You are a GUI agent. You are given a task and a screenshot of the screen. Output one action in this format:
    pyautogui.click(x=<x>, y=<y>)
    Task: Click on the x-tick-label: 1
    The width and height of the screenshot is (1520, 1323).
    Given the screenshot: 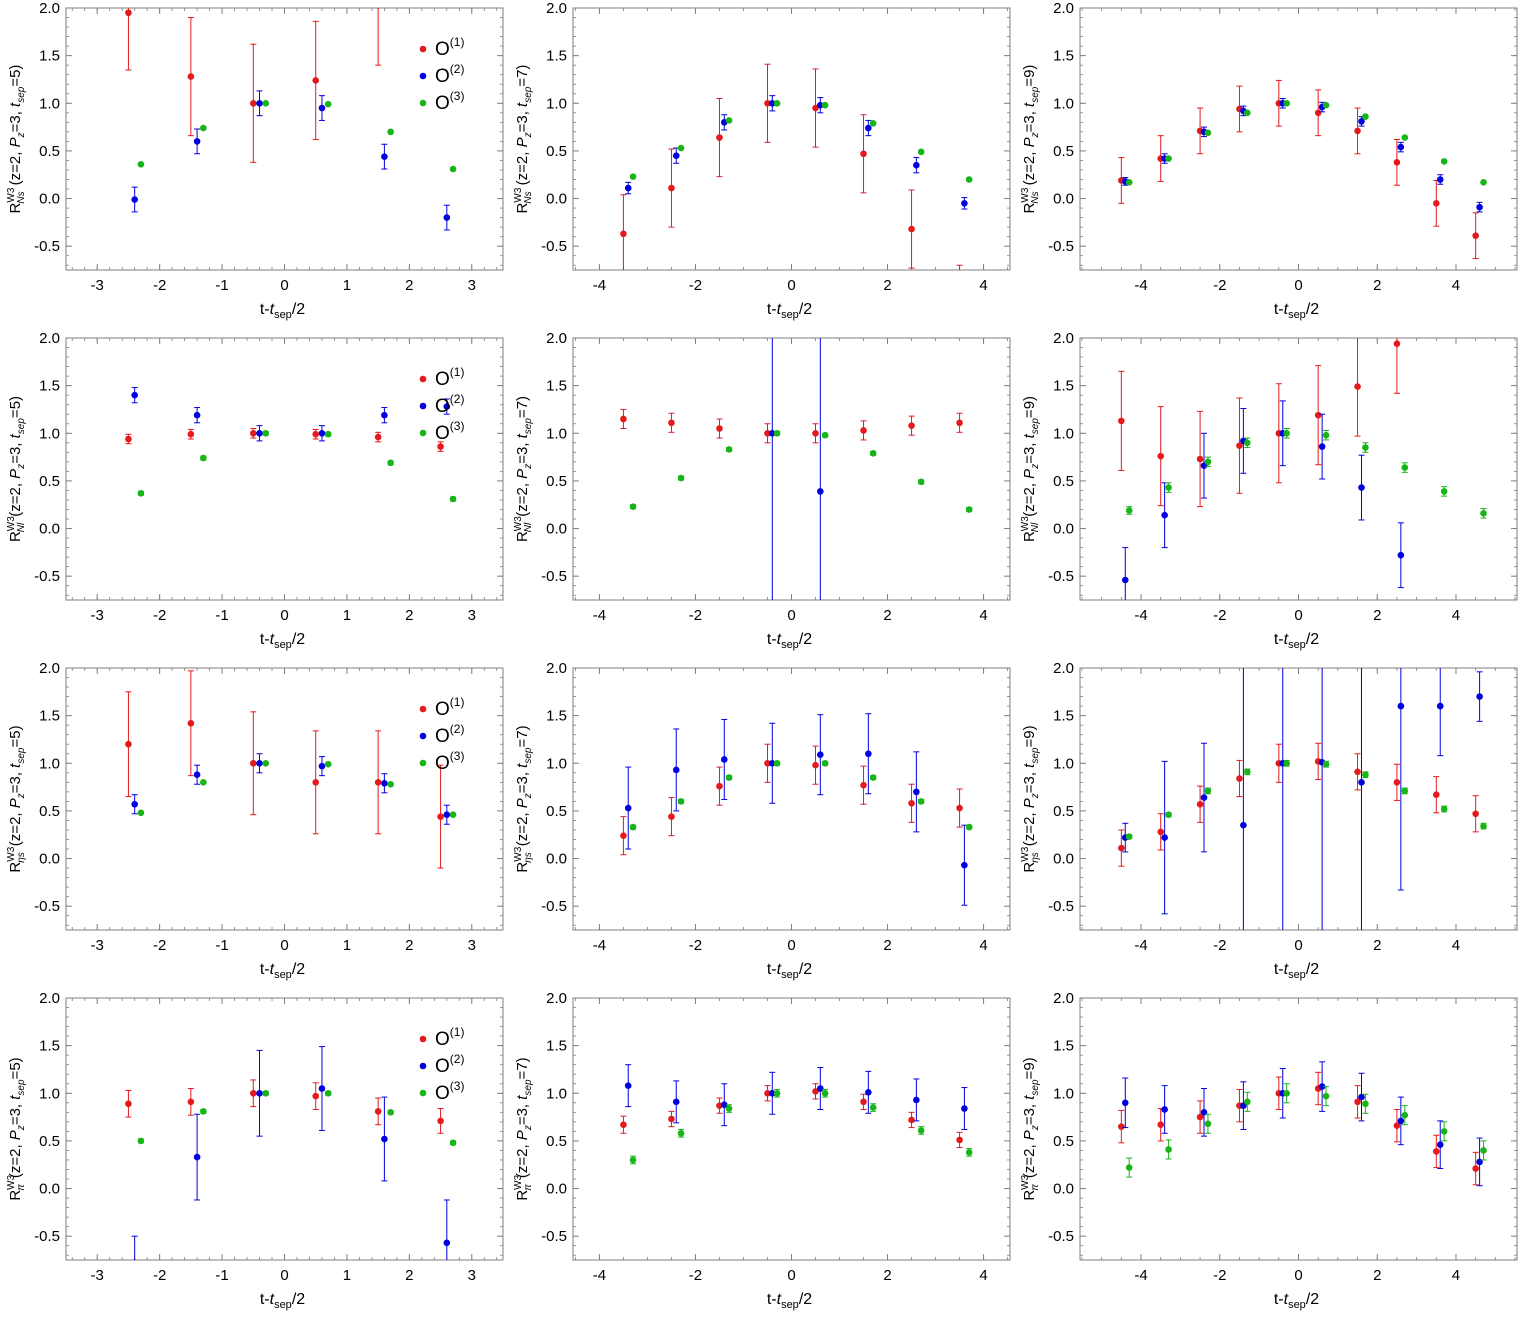 What is the action you would take?
    pyautogui.click(x=347, y=285)
    